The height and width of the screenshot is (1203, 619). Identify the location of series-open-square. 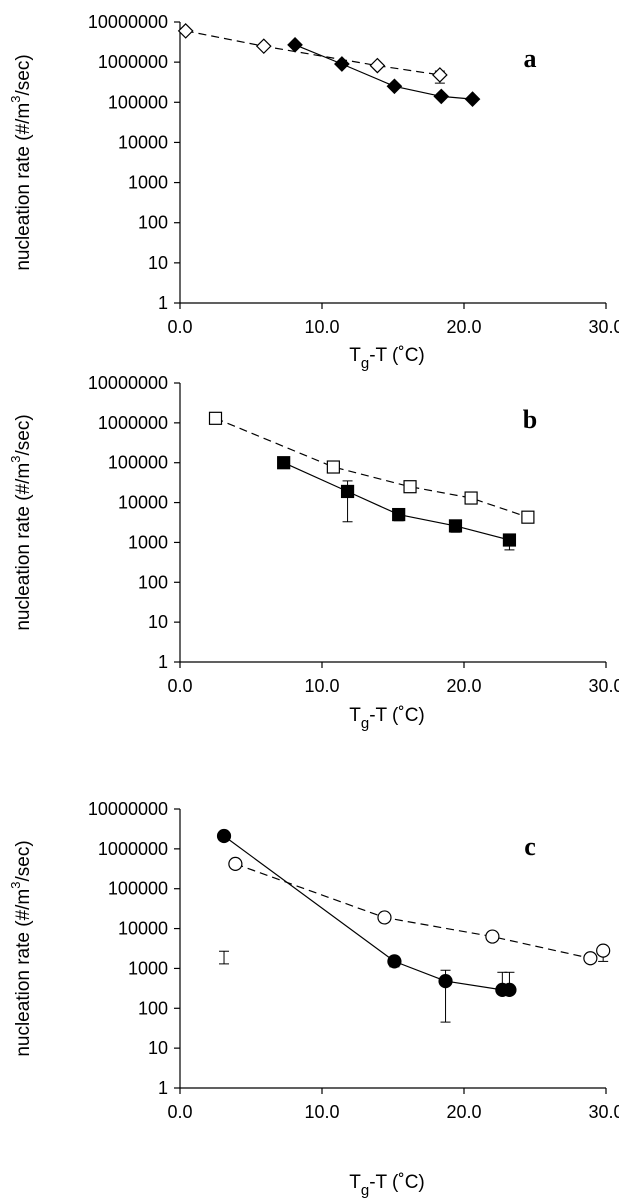
(371, 467).